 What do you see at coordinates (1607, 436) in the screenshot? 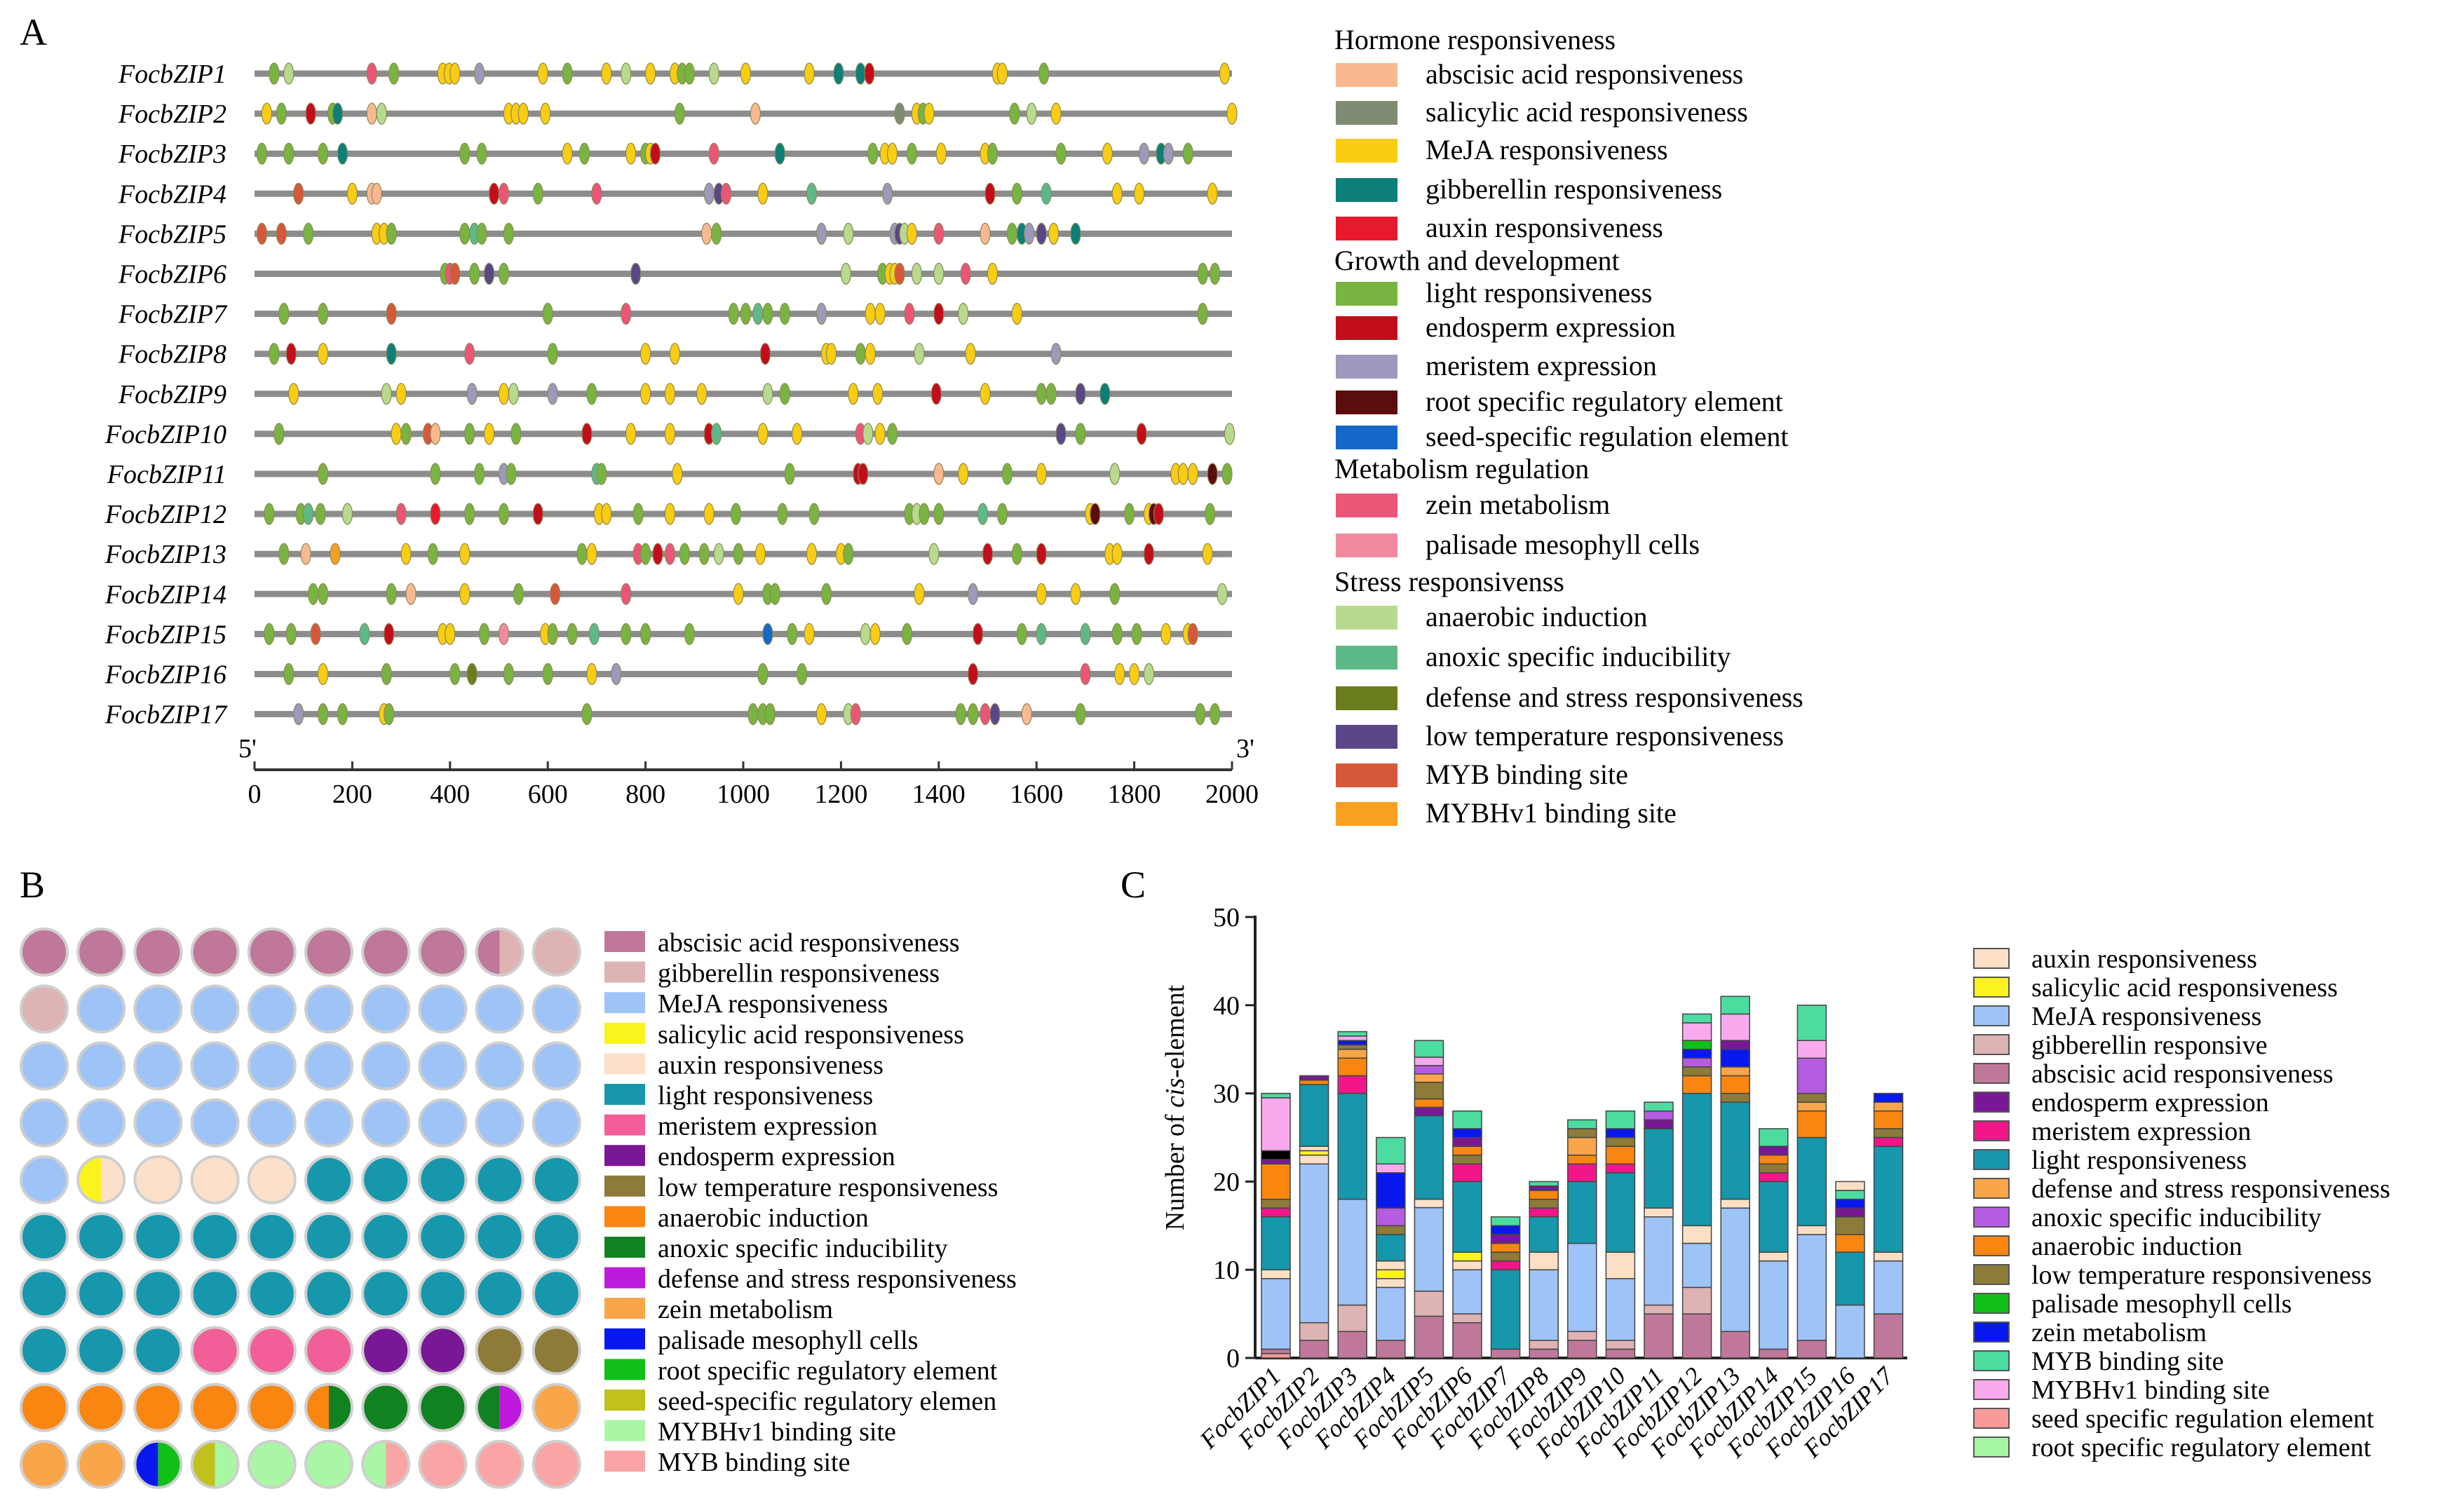
I see `legend-a-label: seed-specific regulation element` at bounding box center [1607, 436].